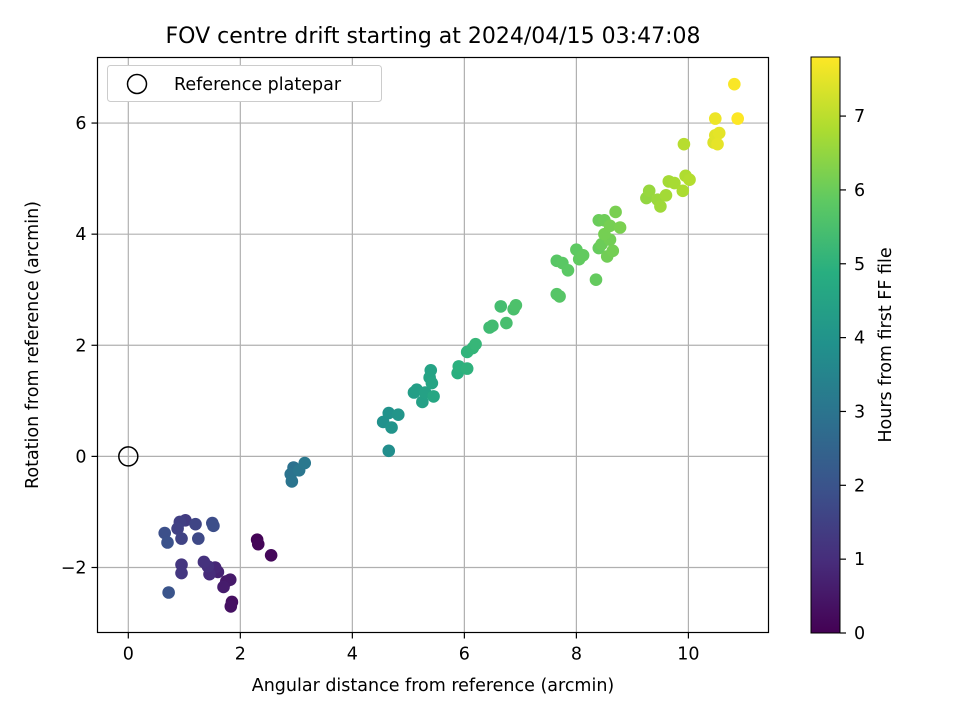  I want to click on x-tick-label: 0, so click(128, 655).